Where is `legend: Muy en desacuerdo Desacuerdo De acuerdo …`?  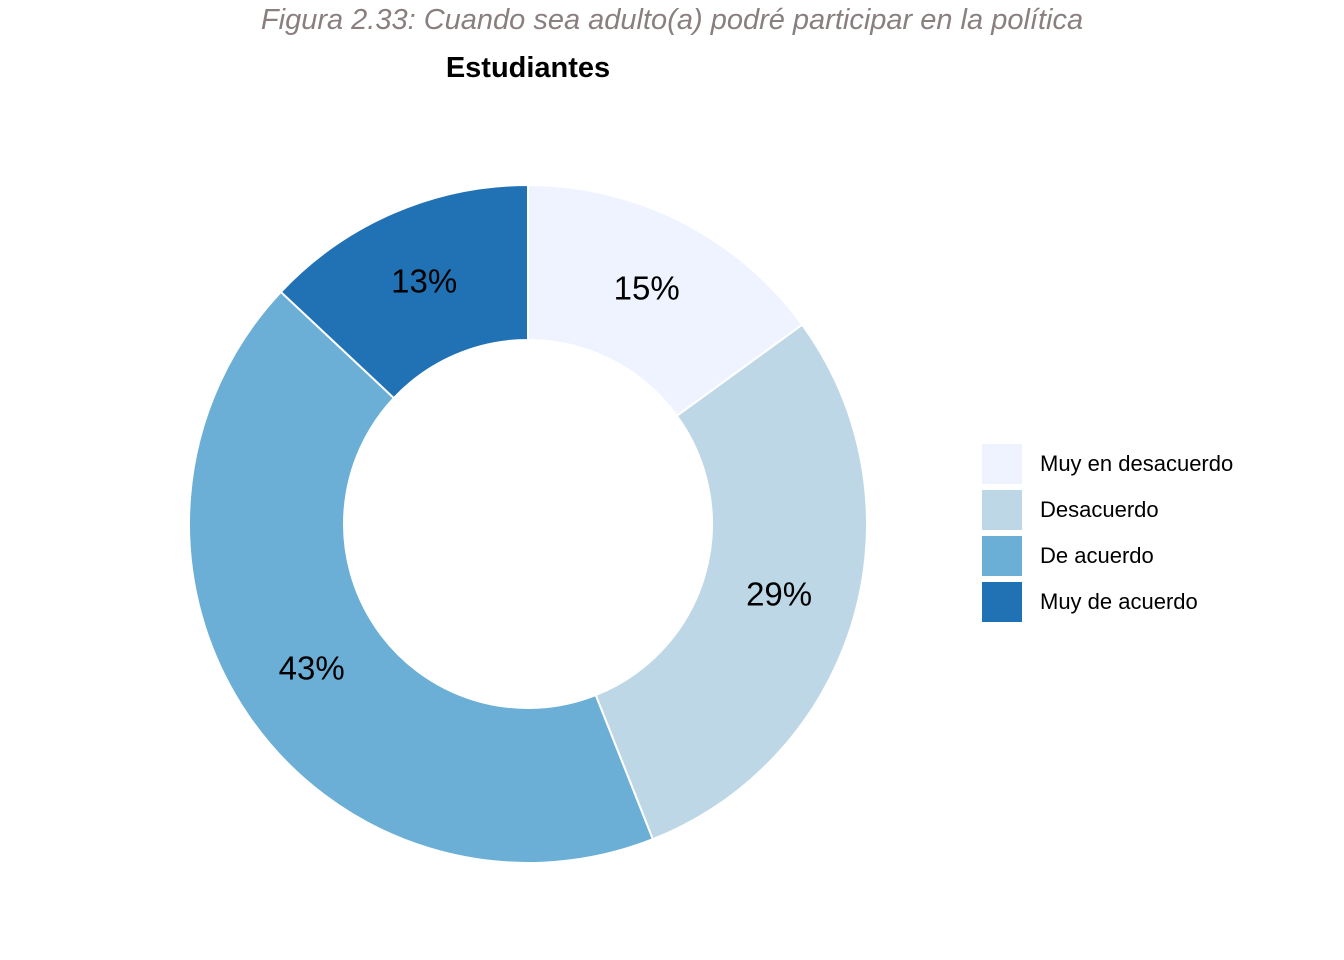
legend: Muy en desacuerdo Desacuerdo De acuerdo … is located at coordinates (1107, 533).